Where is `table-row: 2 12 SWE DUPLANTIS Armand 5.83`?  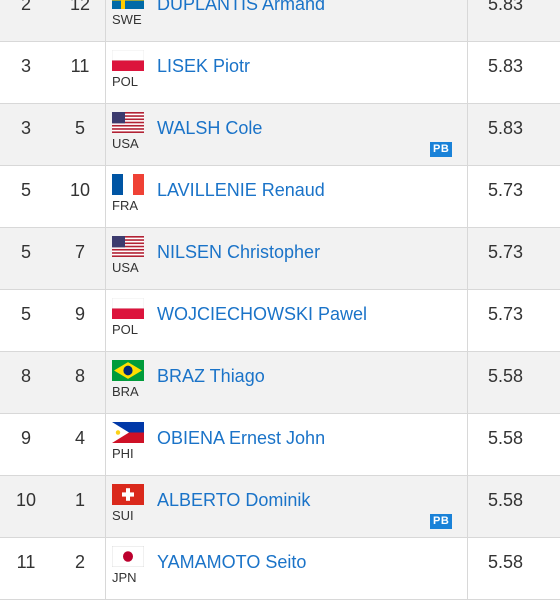
table-row: 2 12 SWE DUPLANTIS Armand 5.83 is located at coordinates (280, 21).